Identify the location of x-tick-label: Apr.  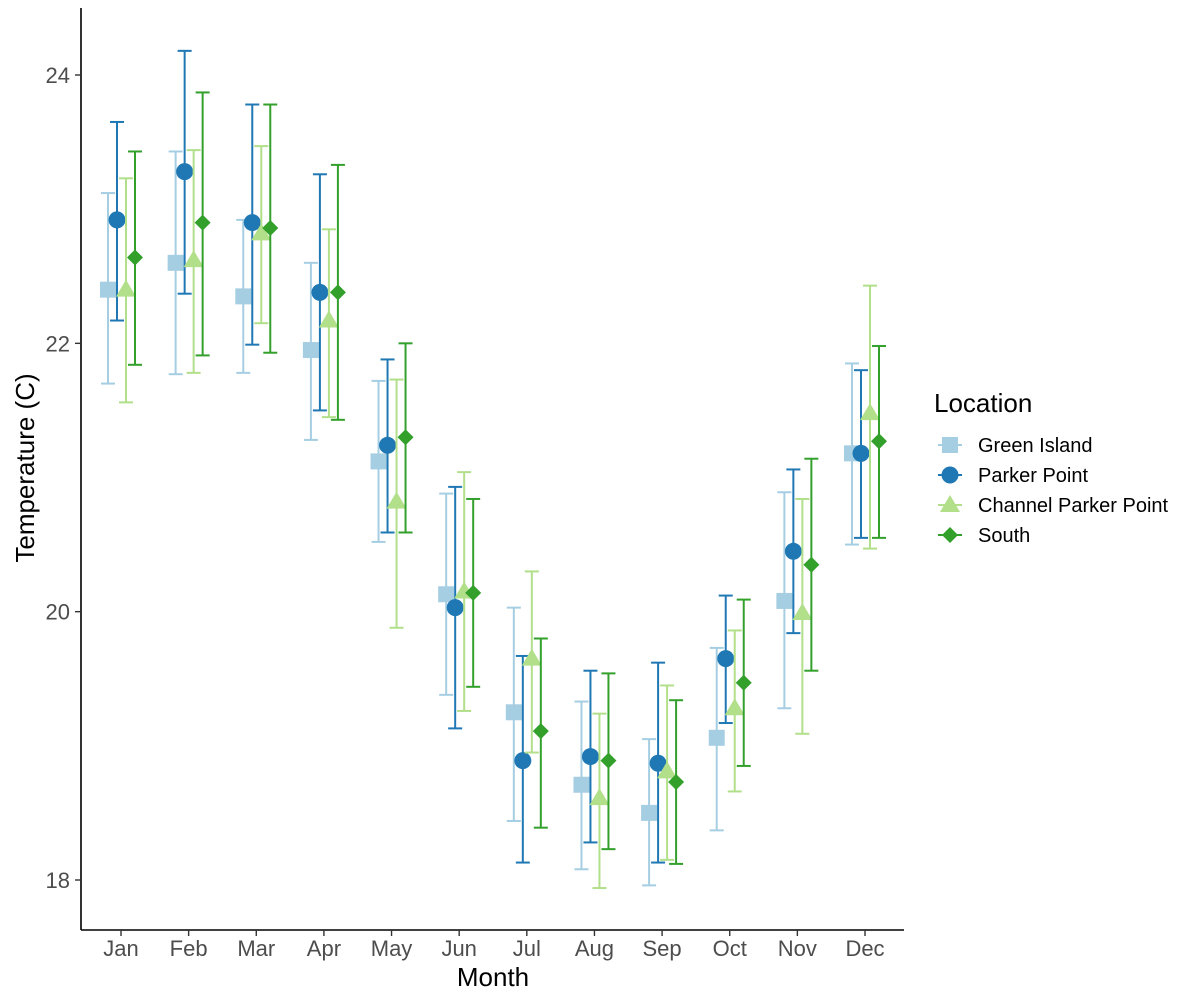
(324, 948).